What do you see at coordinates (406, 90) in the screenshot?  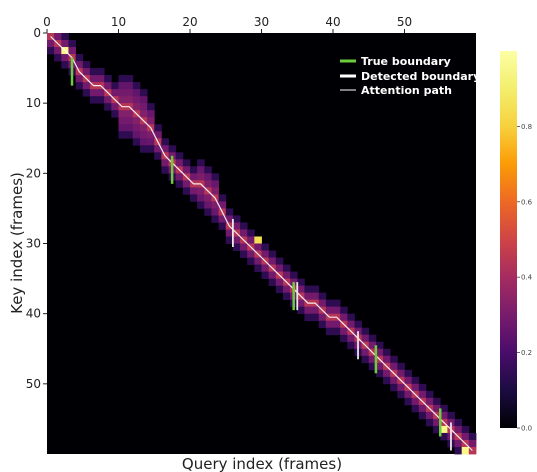 I see `legend-label-attention-path: Attention path` at bounding box center [406, 90].